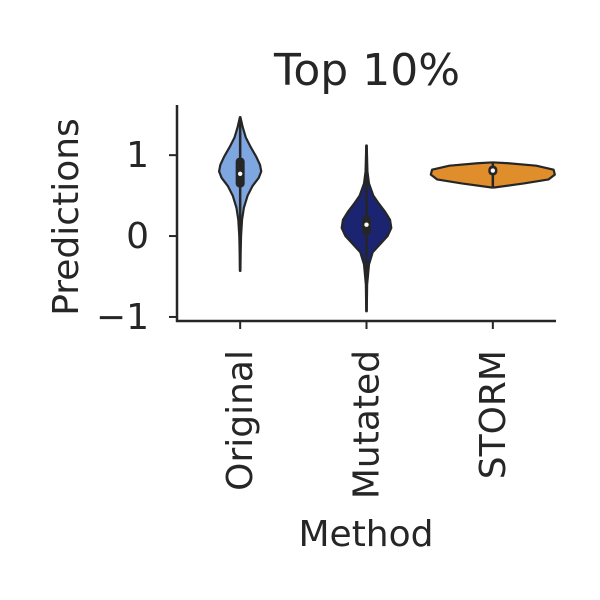 The image size is (600, 600). I want to click on x-tick-label: Mutated, so click(367, 424).